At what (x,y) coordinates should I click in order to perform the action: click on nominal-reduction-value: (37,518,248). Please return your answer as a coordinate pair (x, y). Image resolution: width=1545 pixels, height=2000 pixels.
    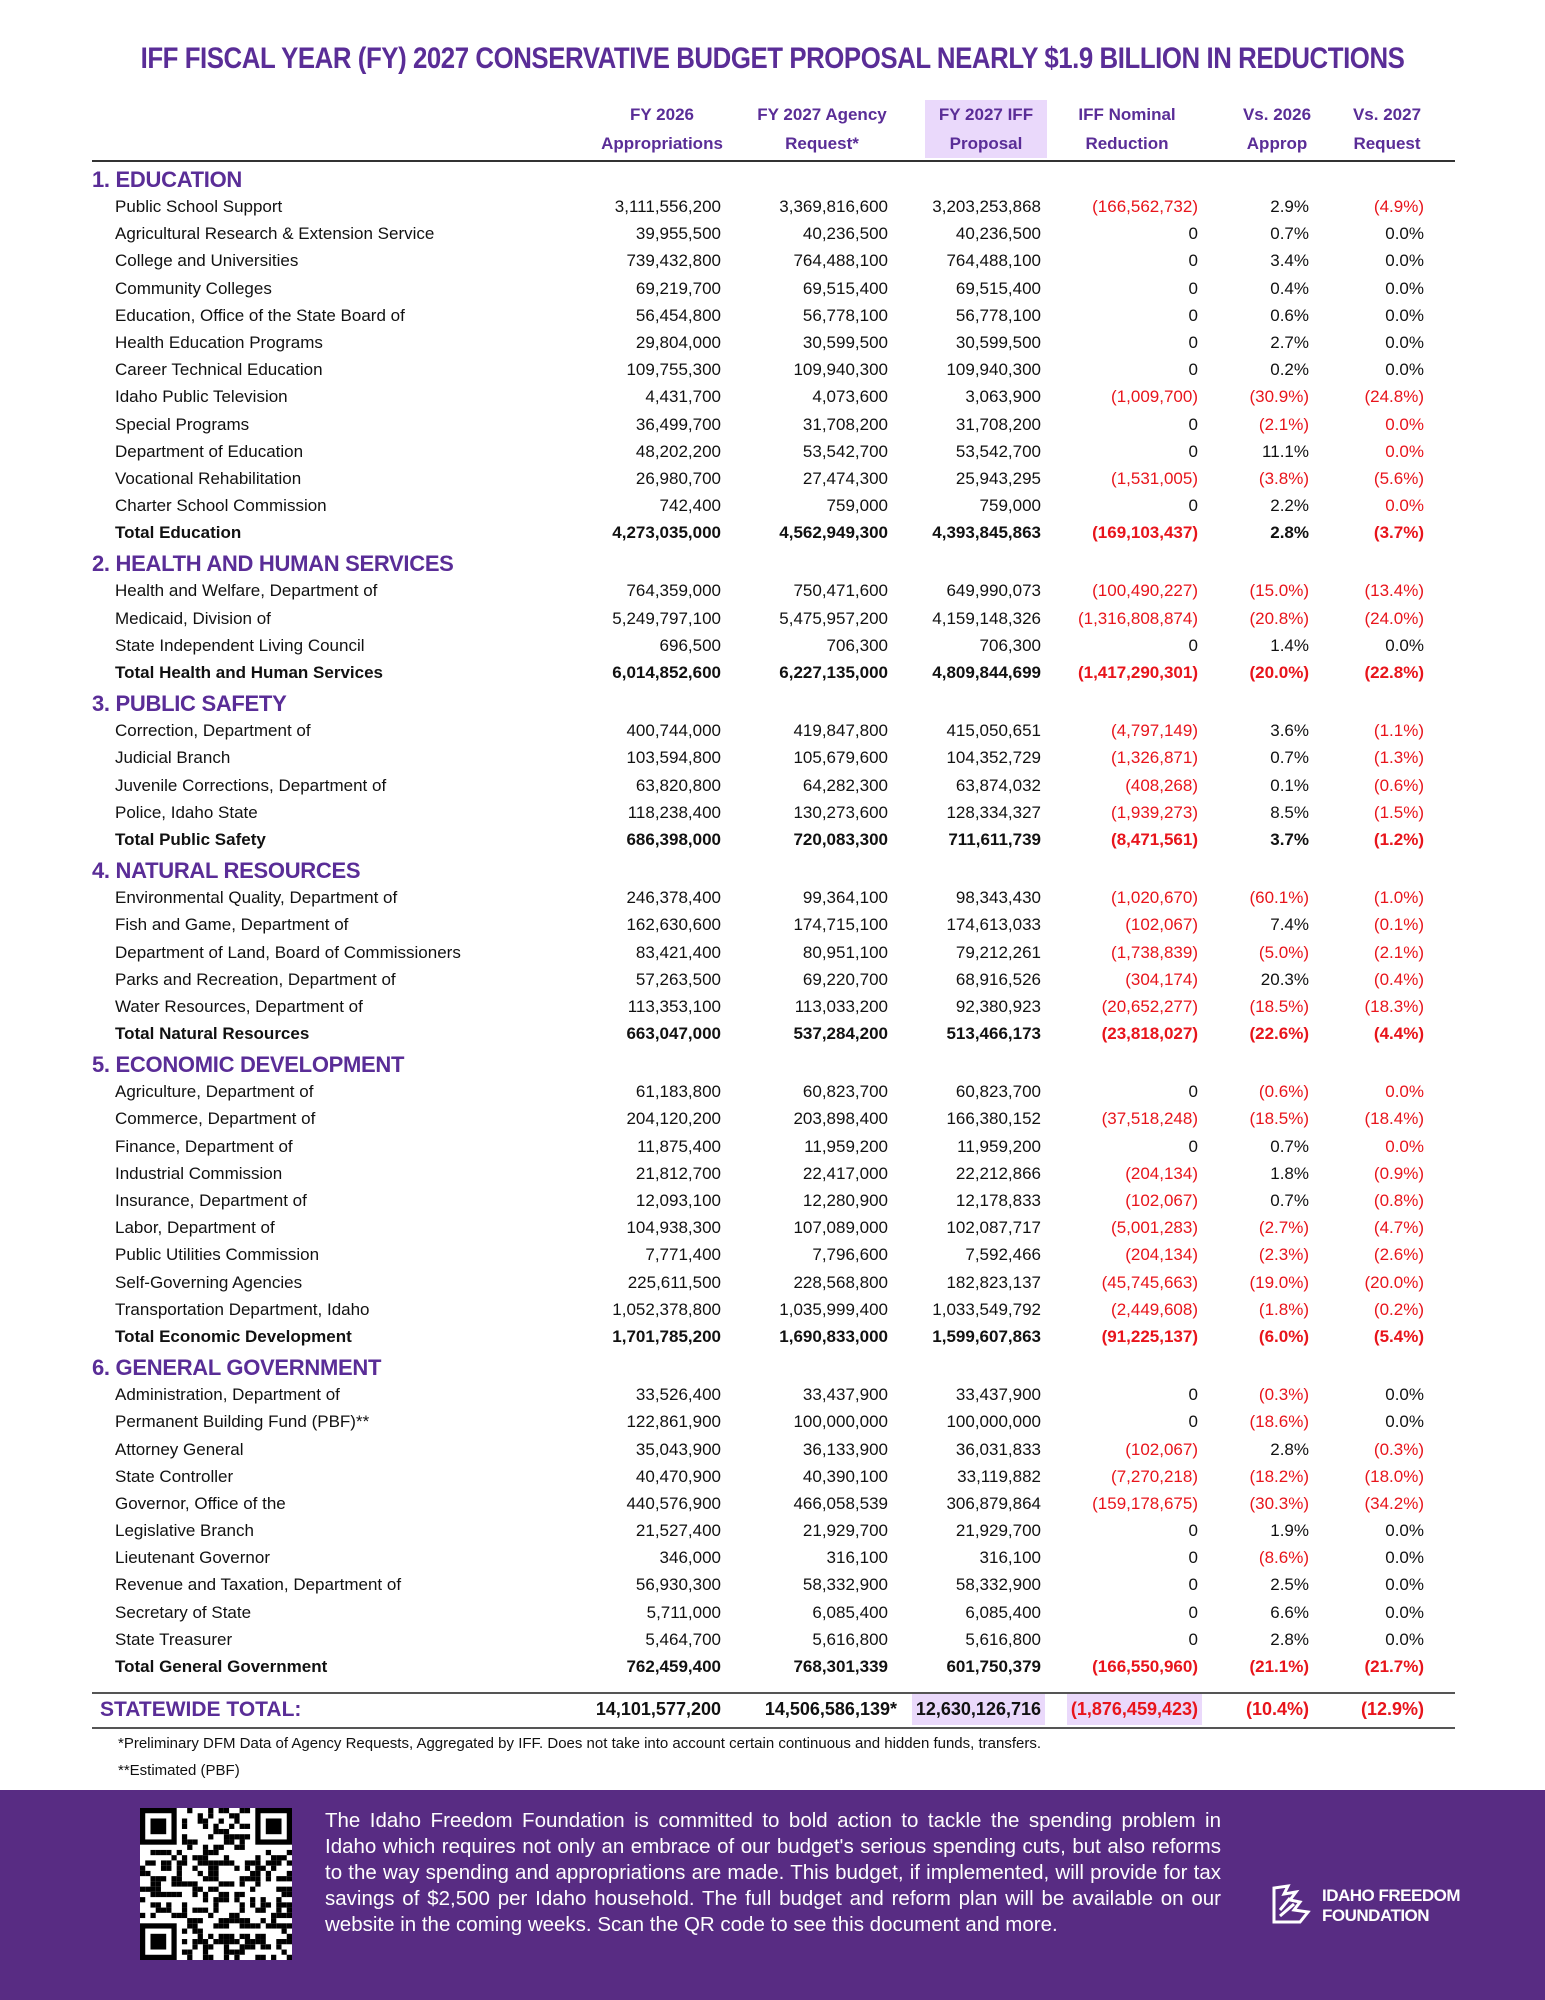
    Looking at the image, I should click on (1149, 1119).